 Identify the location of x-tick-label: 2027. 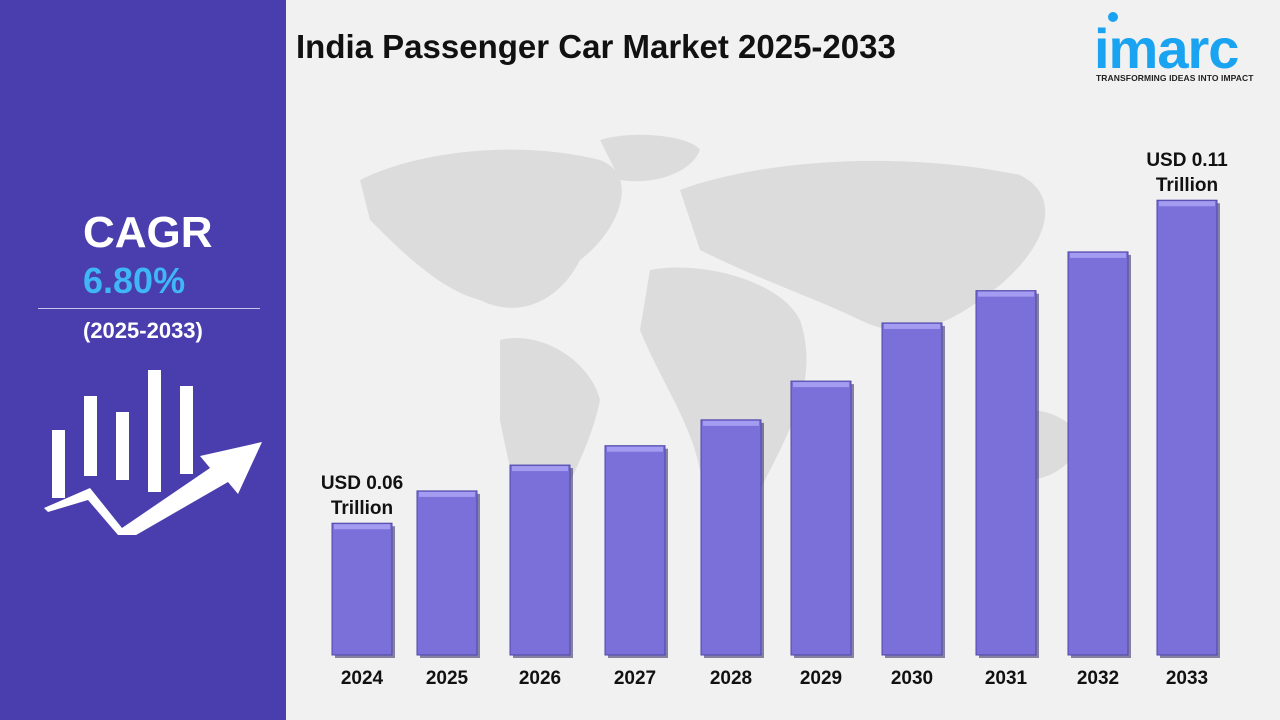
(635, 678).